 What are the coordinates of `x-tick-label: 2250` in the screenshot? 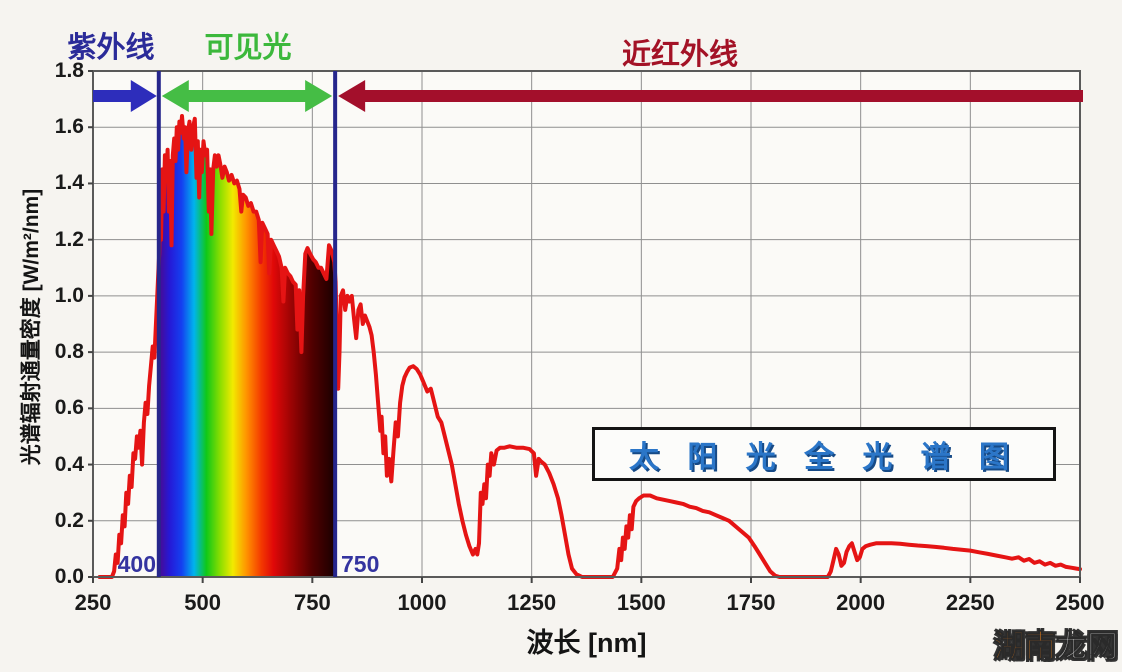 It's located at (970, 602).